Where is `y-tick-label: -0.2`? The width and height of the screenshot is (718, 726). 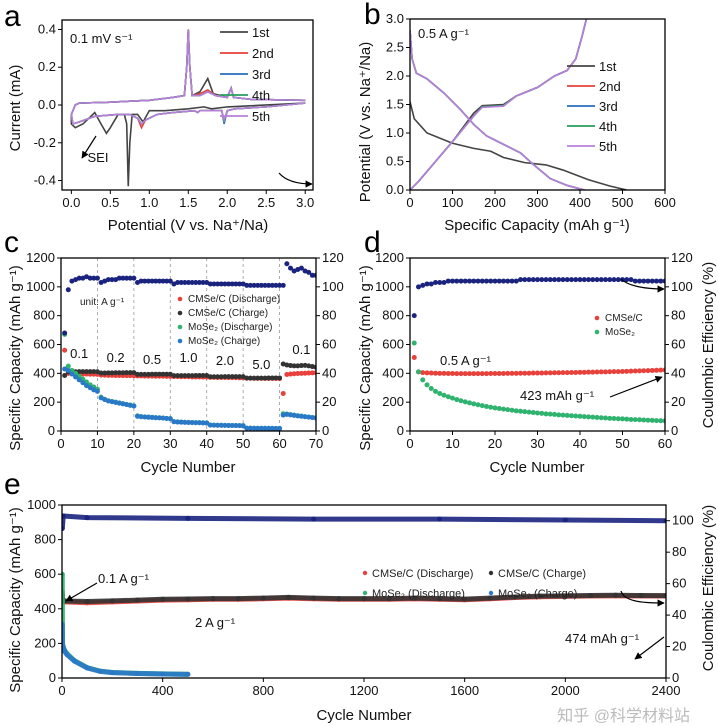
y-tick-label: -0.2 is located at coordinates (45, 142).